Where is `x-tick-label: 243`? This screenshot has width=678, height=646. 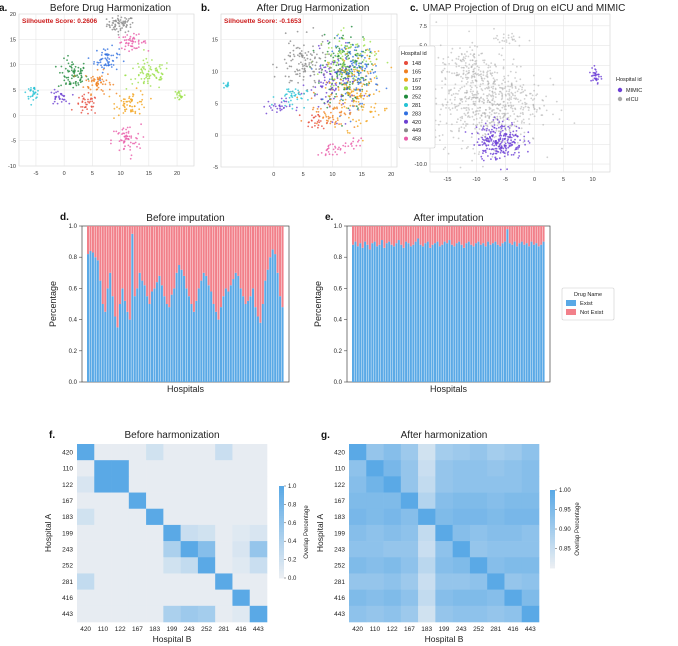
x-tick-label: 243 is located at coordinates (189, 629).